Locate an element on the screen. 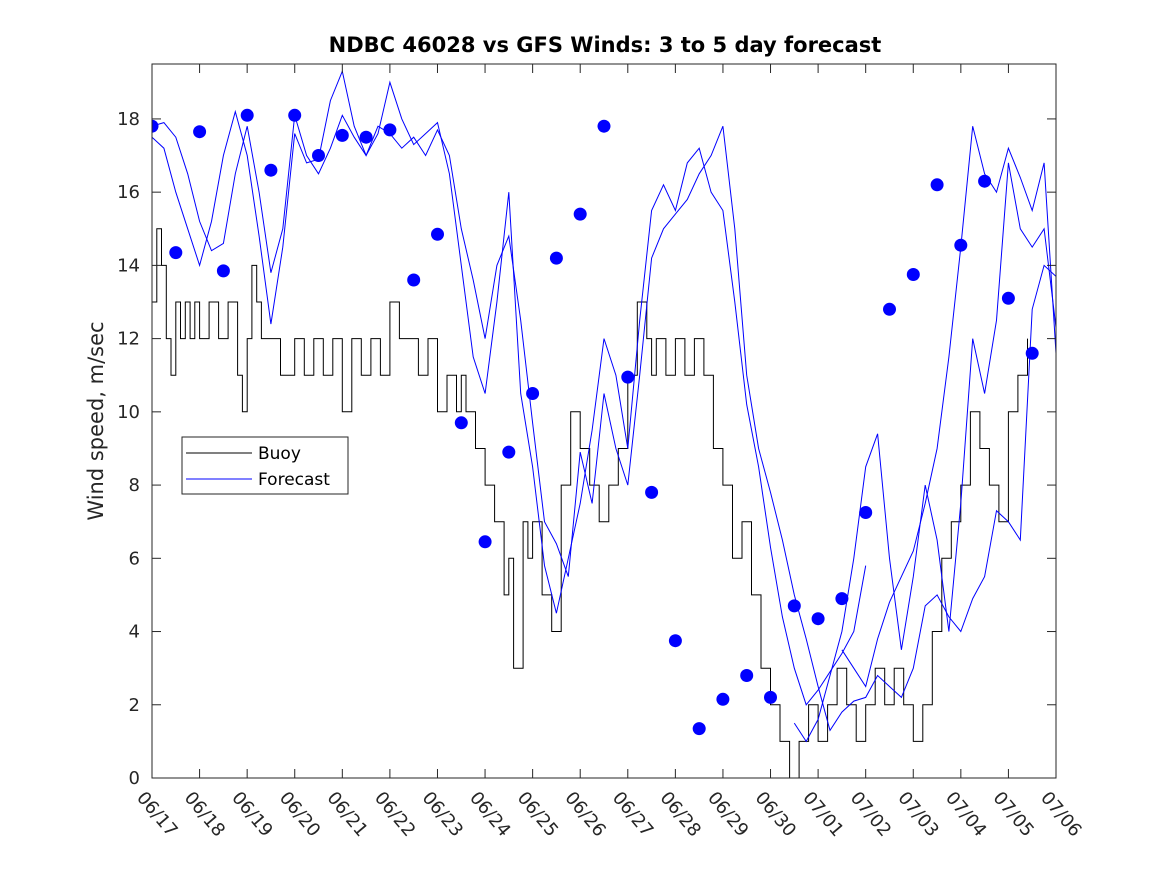 The image size is (1167, 875). y-tick-label: 16 is located at coordinates (128, 192).